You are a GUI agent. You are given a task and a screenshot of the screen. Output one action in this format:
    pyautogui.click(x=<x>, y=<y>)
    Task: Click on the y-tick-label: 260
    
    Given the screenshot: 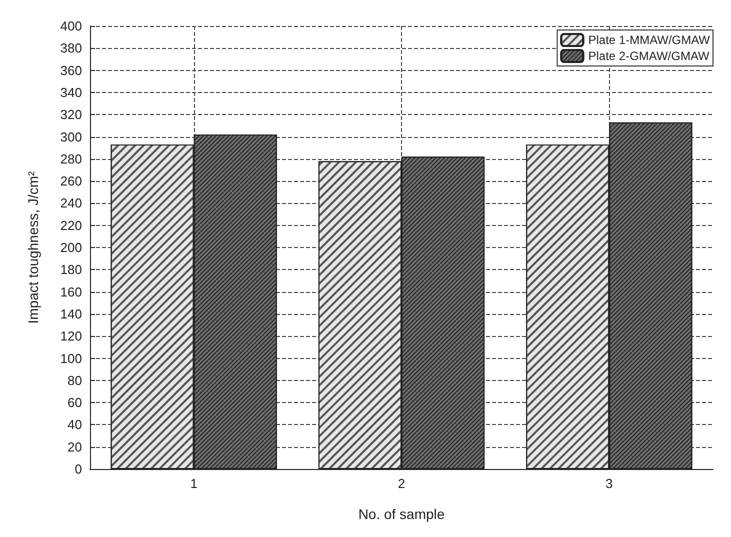 What is the action you would take?
    pyautogui.click(x=71, y=181)
    